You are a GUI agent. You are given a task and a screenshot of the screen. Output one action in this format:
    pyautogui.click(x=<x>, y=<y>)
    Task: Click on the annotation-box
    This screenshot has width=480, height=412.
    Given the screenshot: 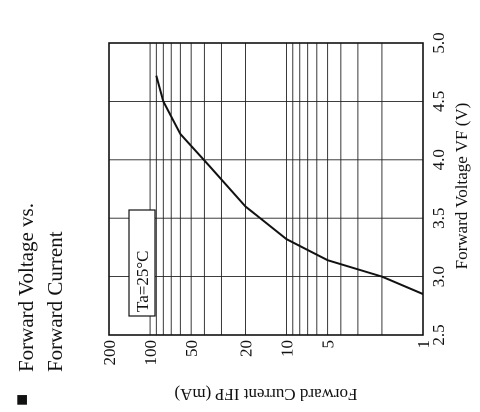 What is the action you would take?
    pyautogui.click(x=142, y=263)
    